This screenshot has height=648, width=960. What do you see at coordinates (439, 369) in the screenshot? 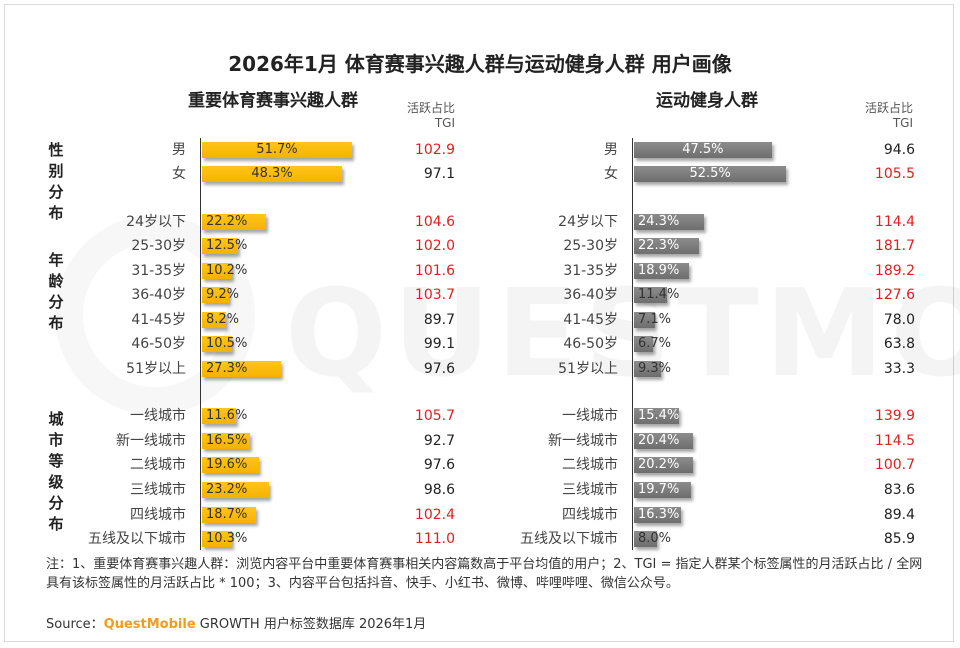
I see `left-tgi-value: 97.6` at bounding box center [439, 369].